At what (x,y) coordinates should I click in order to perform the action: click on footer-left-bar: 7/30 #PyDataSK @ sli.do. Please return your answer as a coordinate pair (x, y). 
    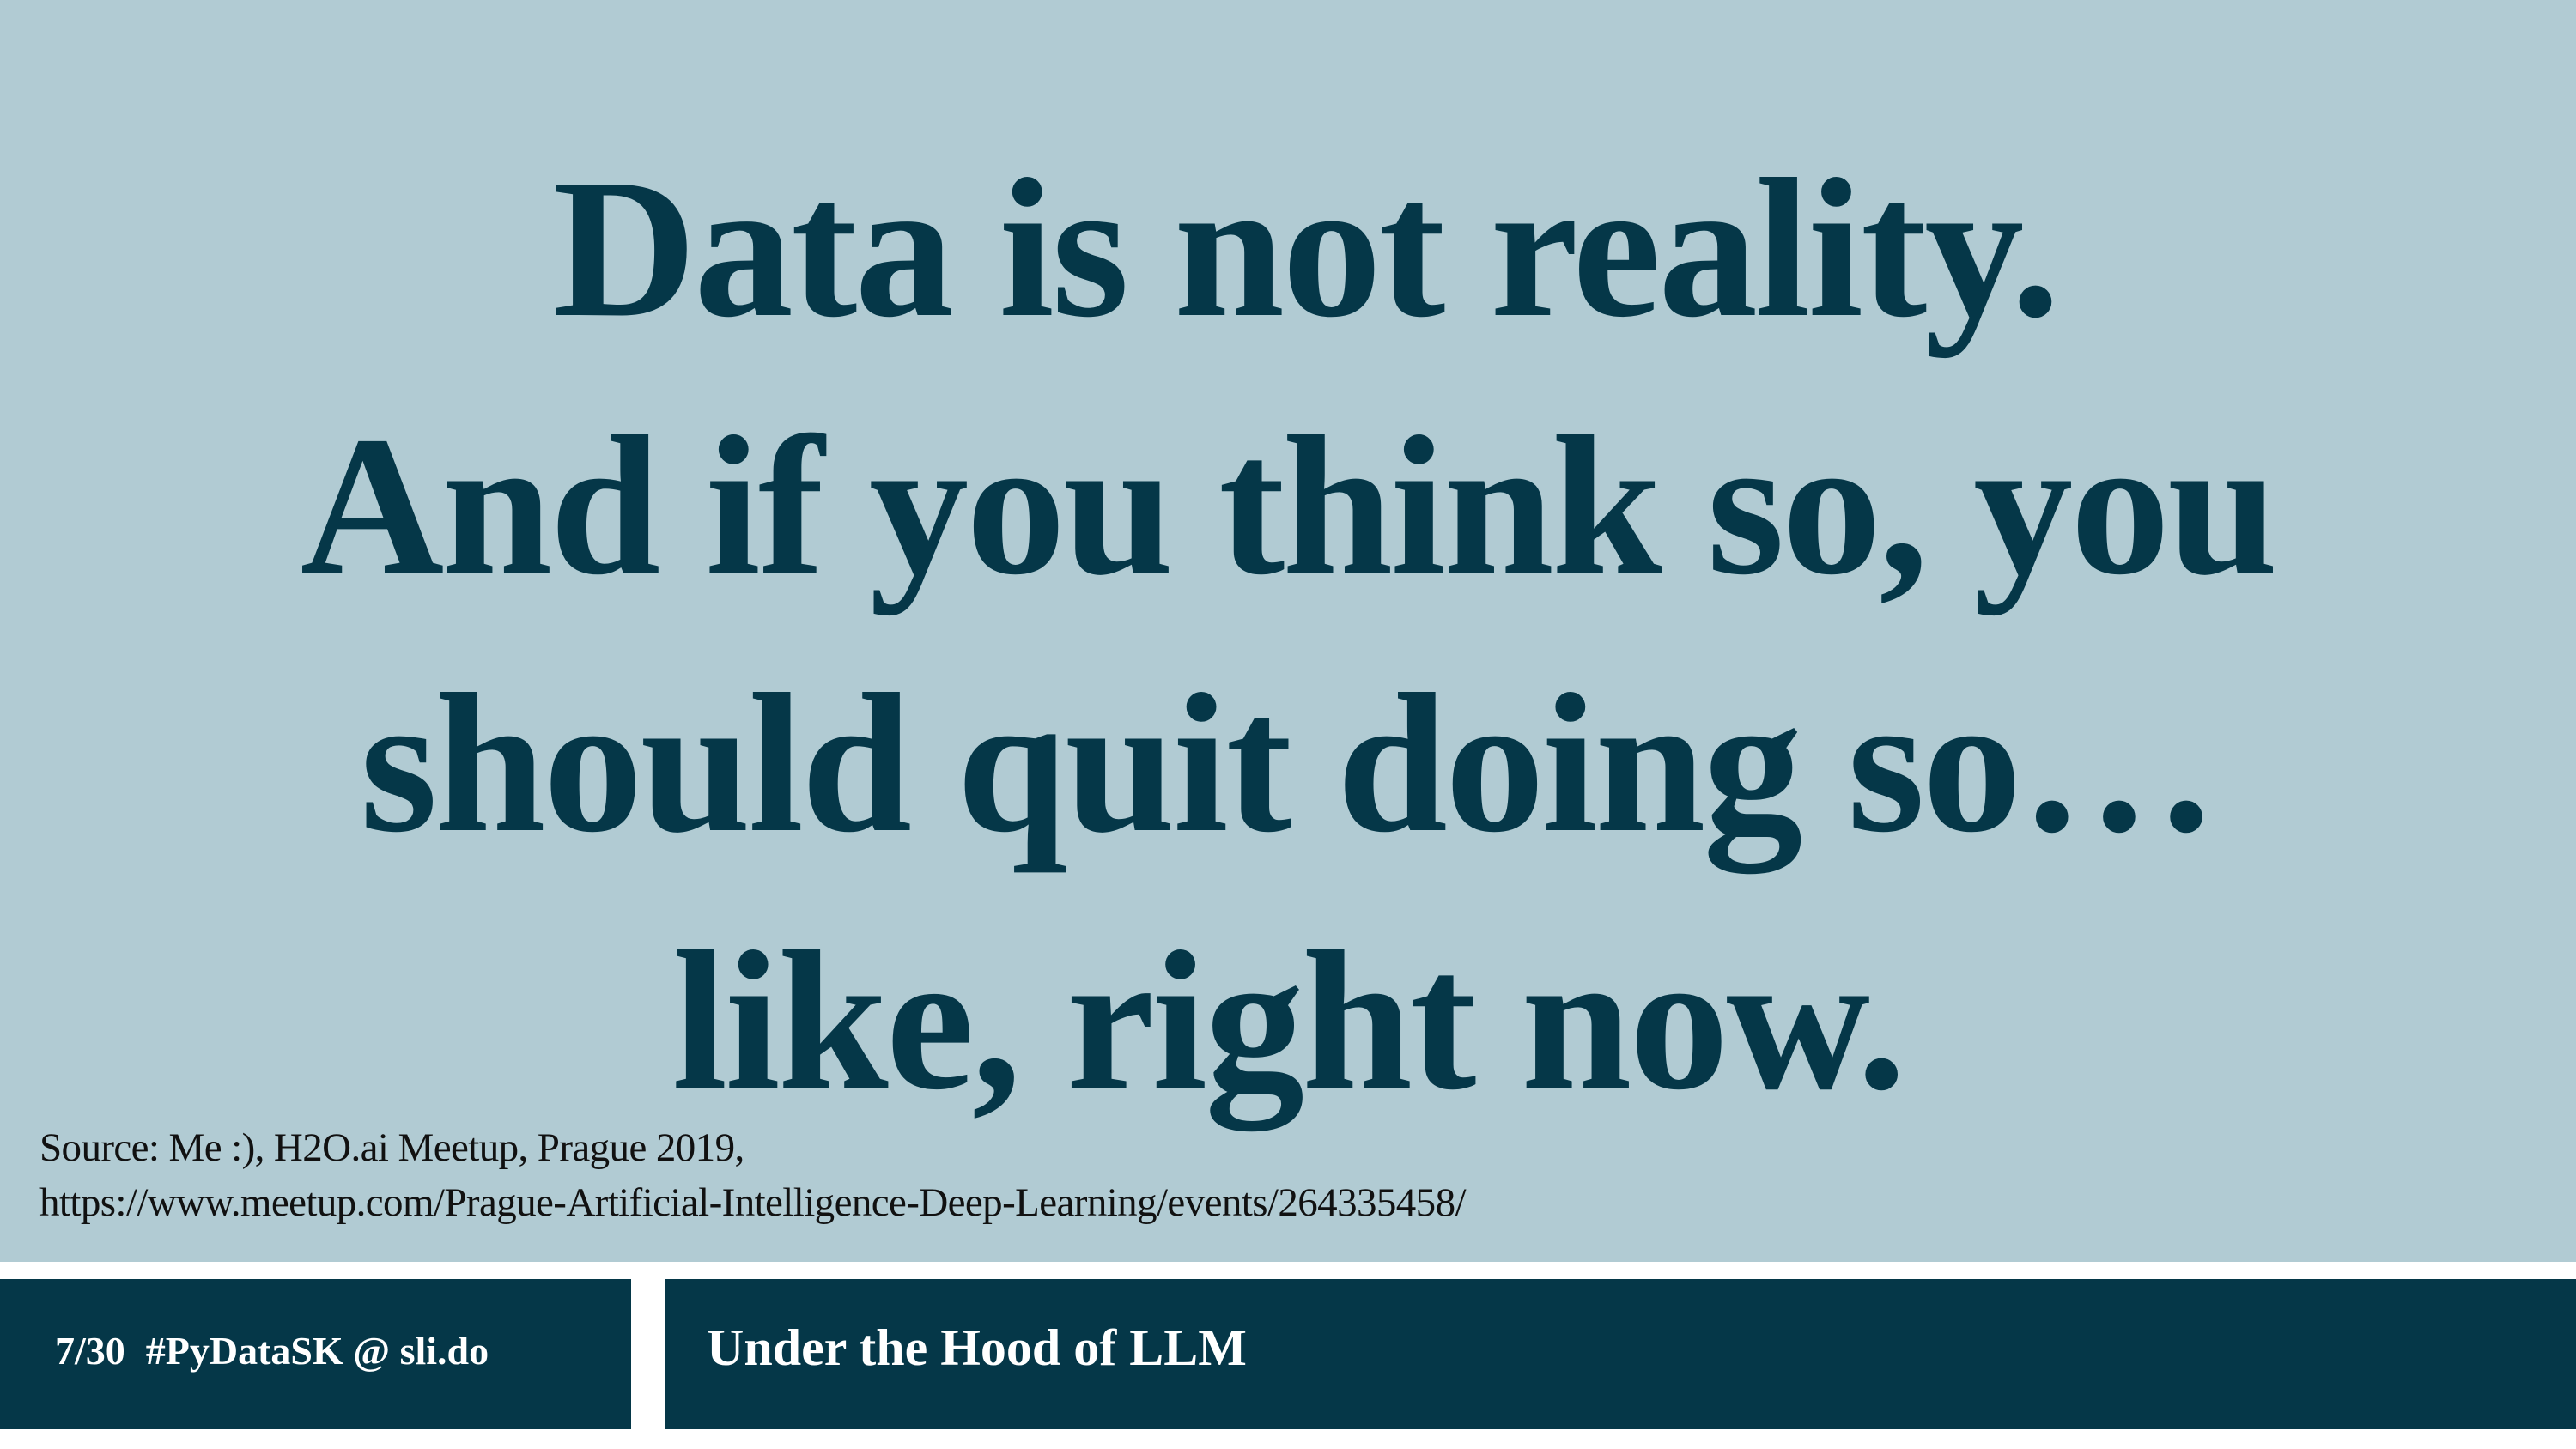
    Looking at the image, I should click on (315, 1354).